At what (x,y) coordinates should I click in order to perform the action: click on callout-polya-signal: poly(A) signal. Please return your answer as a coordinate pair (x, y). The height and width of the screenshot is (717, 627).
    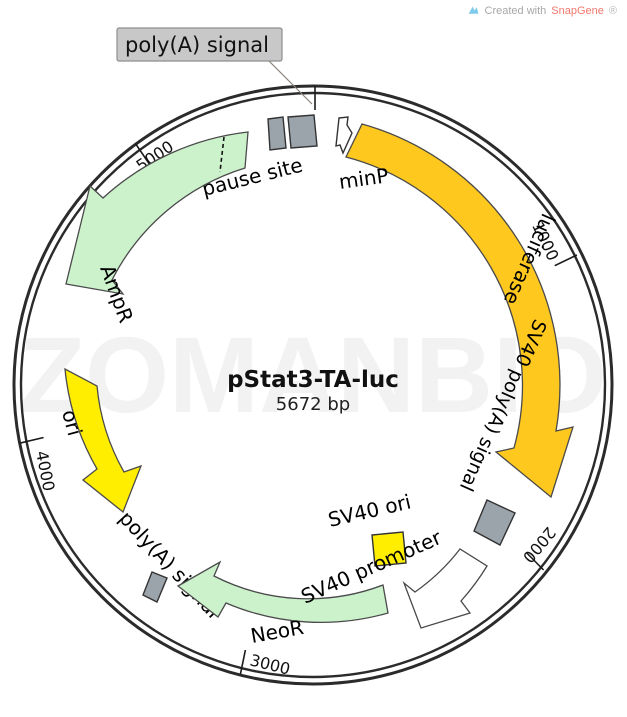
    Looking at the image, I should click on (216, 68).